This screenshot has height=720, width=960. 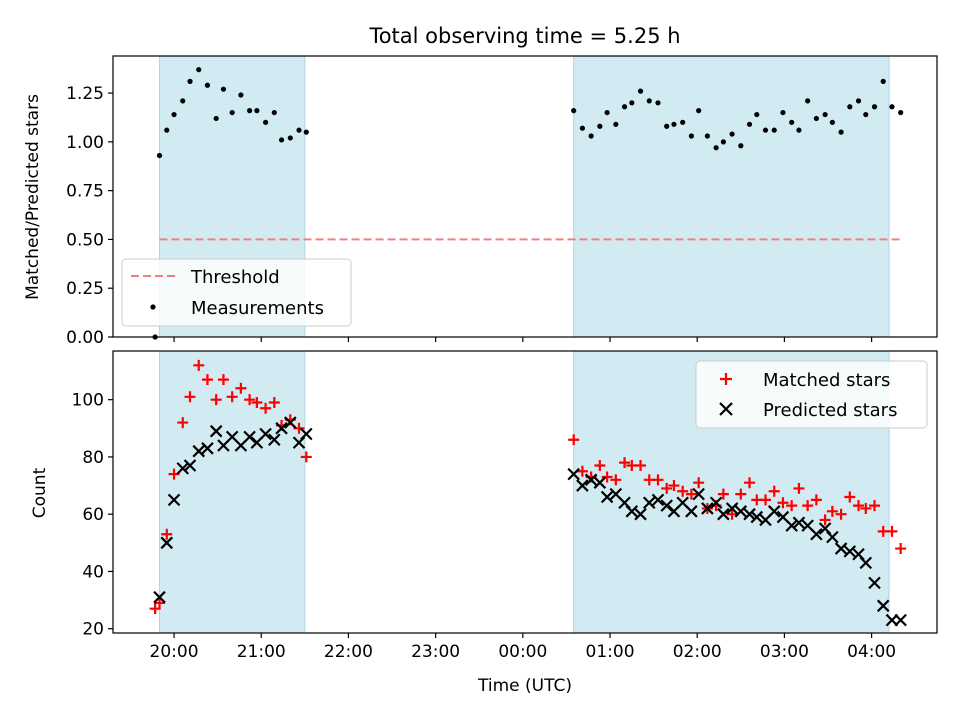 I want to click on figure-title: Total observing time = 5.25 h, so click(x=524, y=36).